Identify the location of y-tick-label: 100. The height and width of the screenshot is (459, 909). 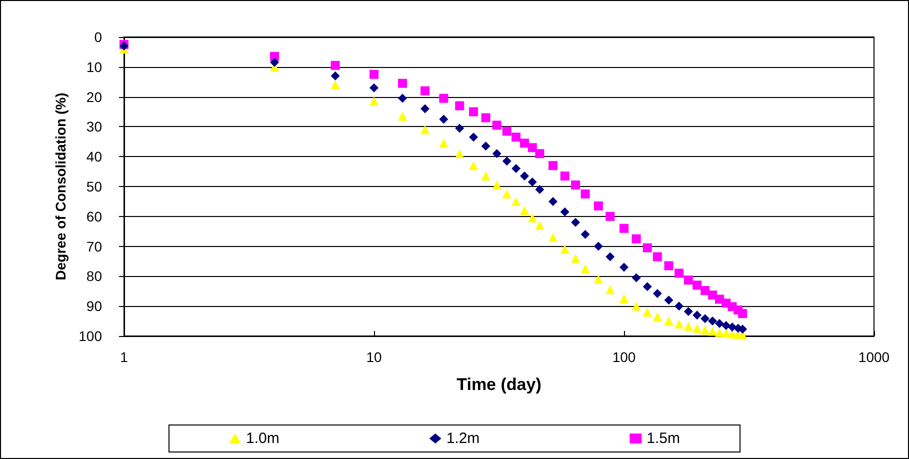
(90, 336).